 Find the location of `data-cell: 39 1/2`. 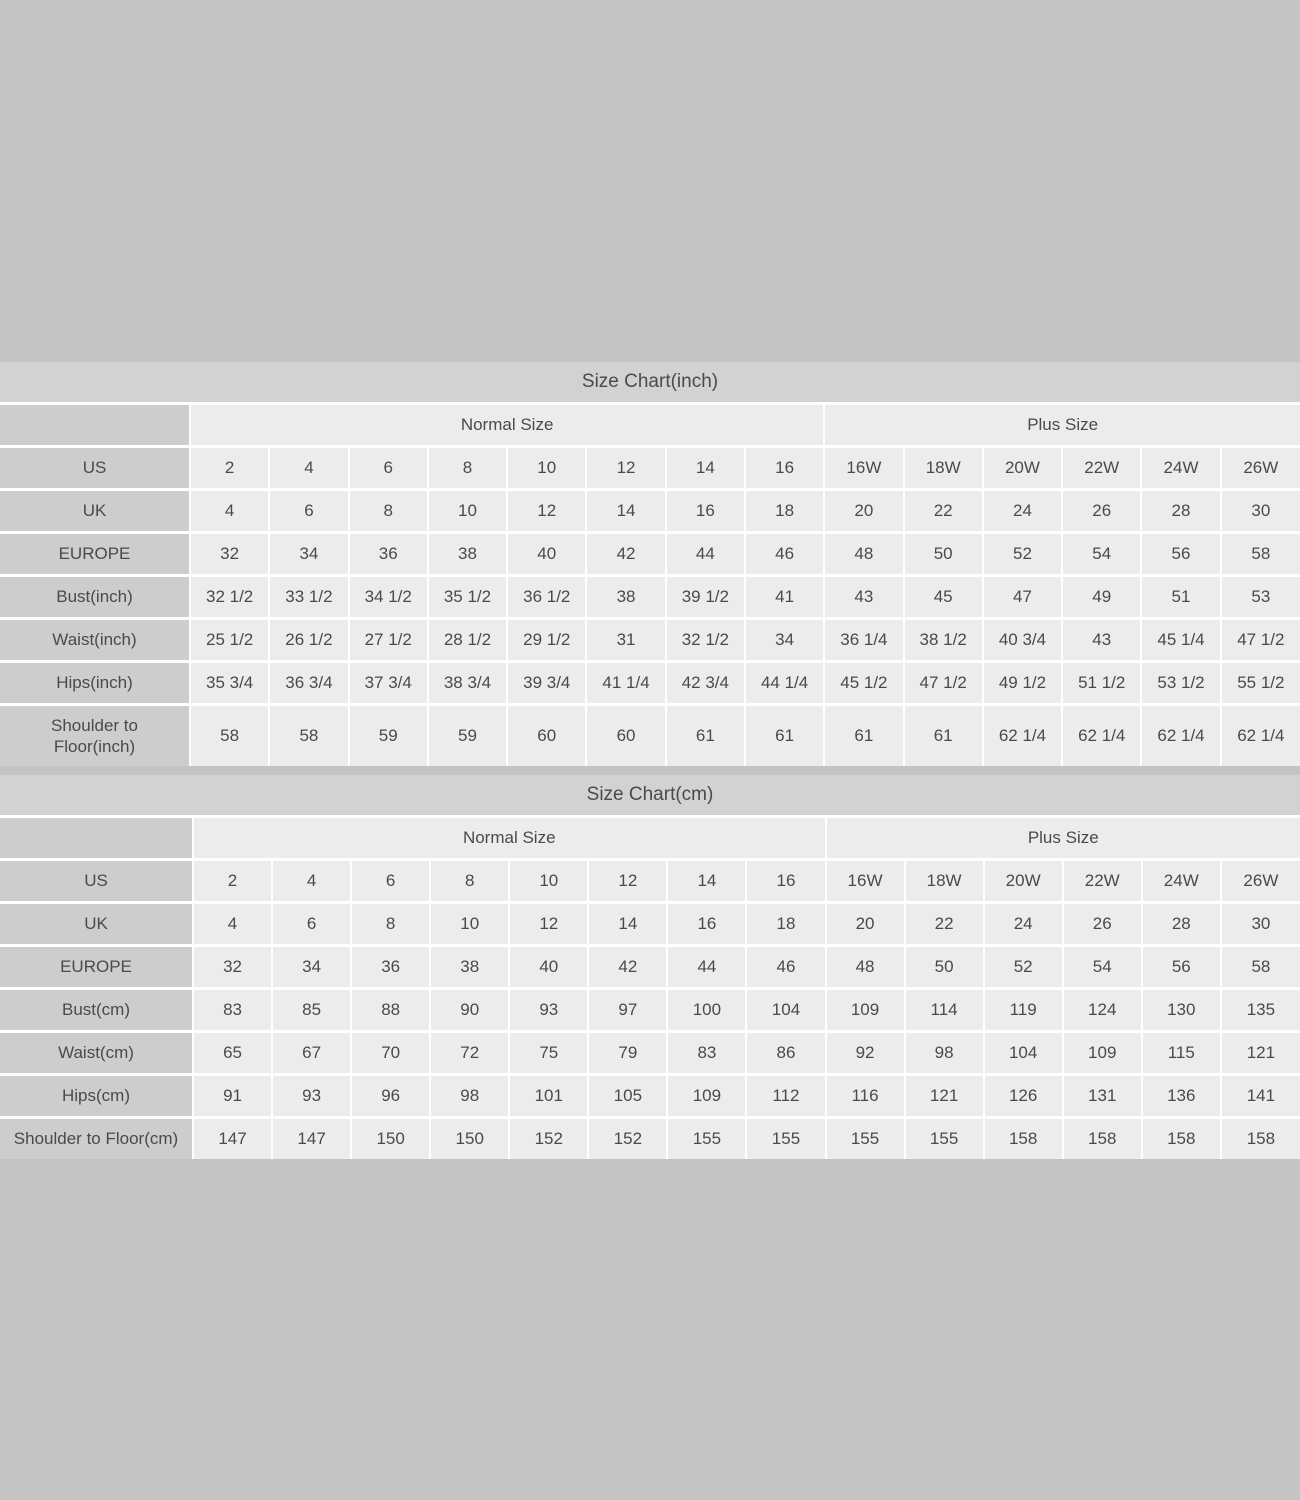

data-cell: 39 1/2 is located at coordinates (704, 597).